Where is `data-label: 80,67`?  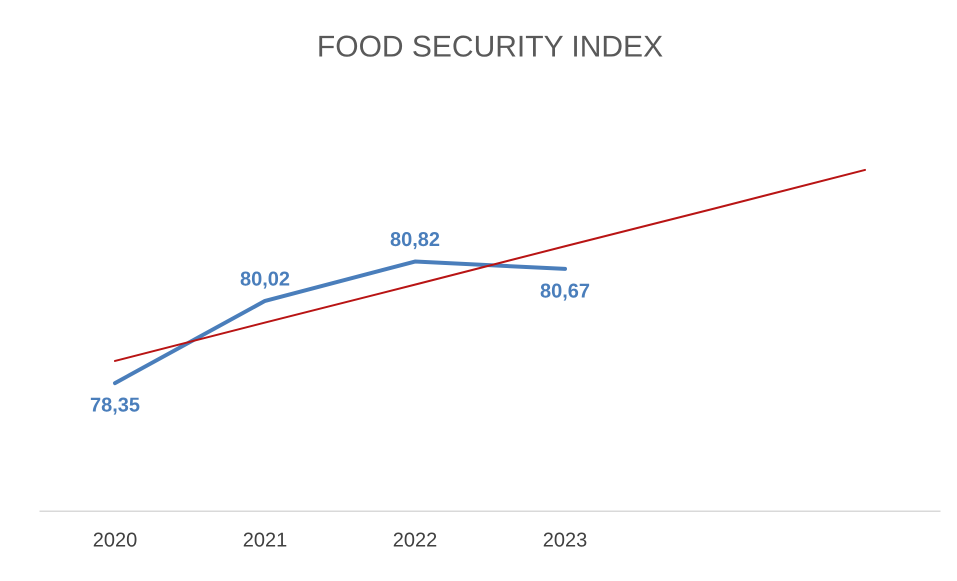
data-label: 80,67 is located at coordinates (565, 291).